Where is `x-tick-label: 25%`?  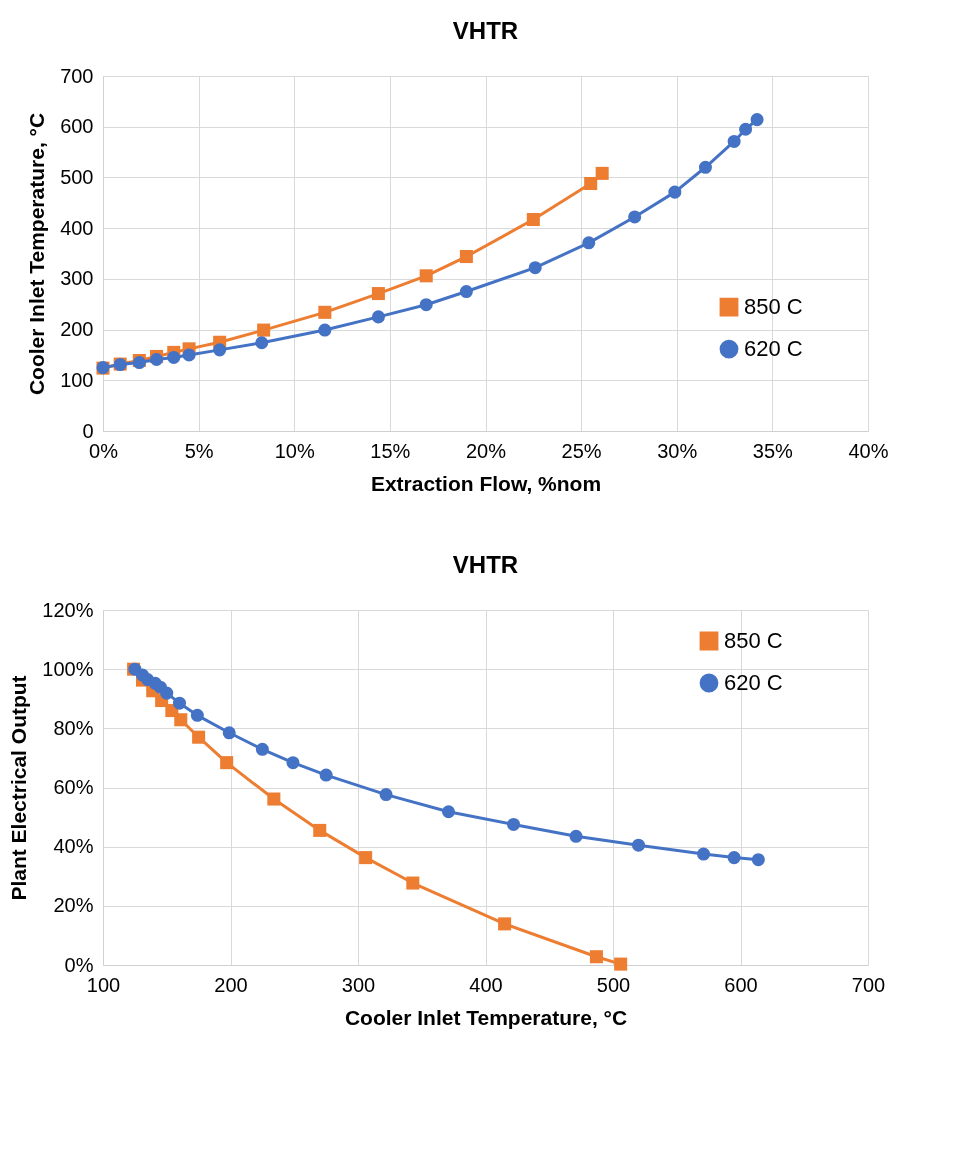 x-tick-label: 25% is located at coordinates (581, 450).